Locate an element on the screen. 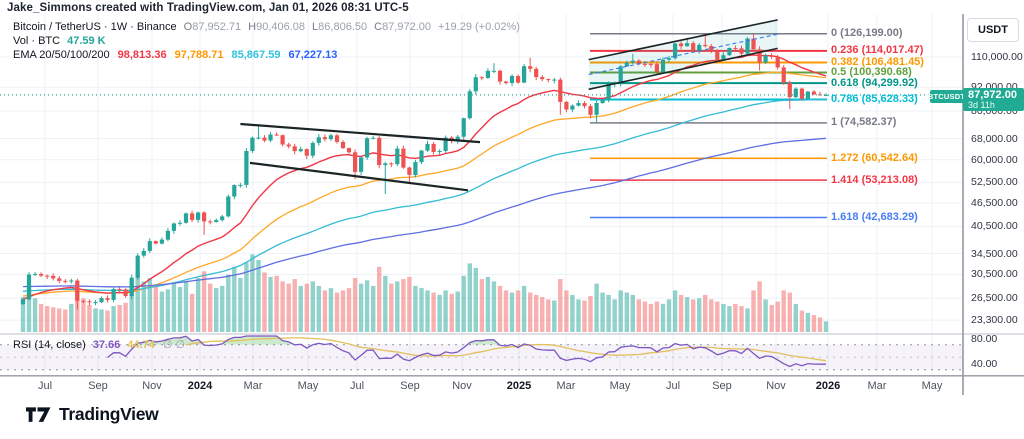 The width and height of the screenshot is (1024, 439). rsi-indicator-label: RSI (14, close) is located at coordinates (49, 345).